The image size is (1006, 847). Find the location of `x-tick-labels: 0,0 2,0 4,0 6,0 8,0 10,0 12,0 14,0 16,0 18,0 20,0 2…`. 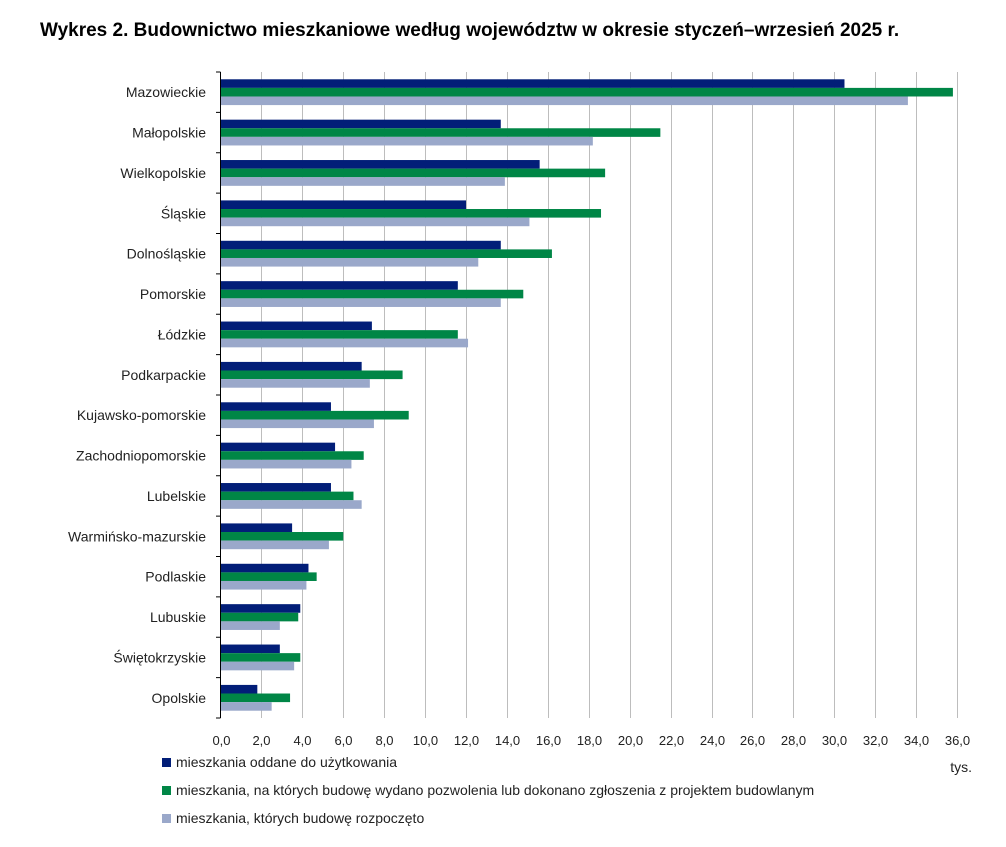

x-tick-labels: 0,0 2,0 4,0 6,0 8,0 10,0 12,0 14,0 16,0 18,0 20,0 2… is located at coordinates (591, 740).